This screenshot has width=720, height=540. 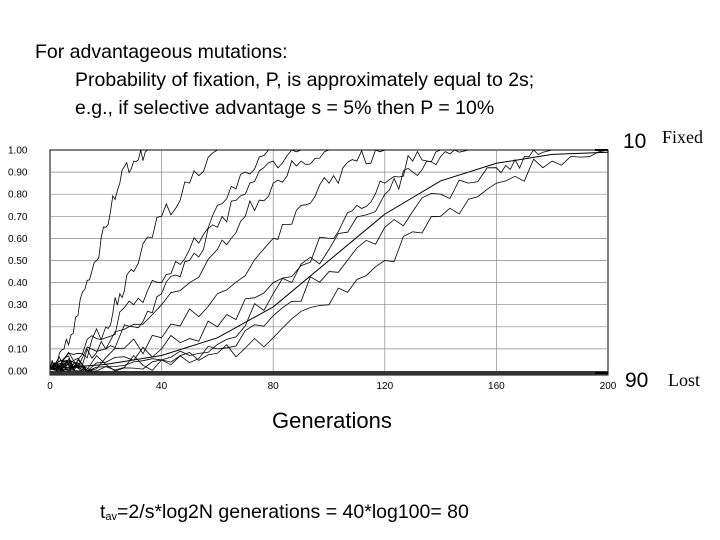 What do you see at coordinates (50, 386) in the screenshot?
I see `x-tick-label: 0` at bounding box center [50, 386].